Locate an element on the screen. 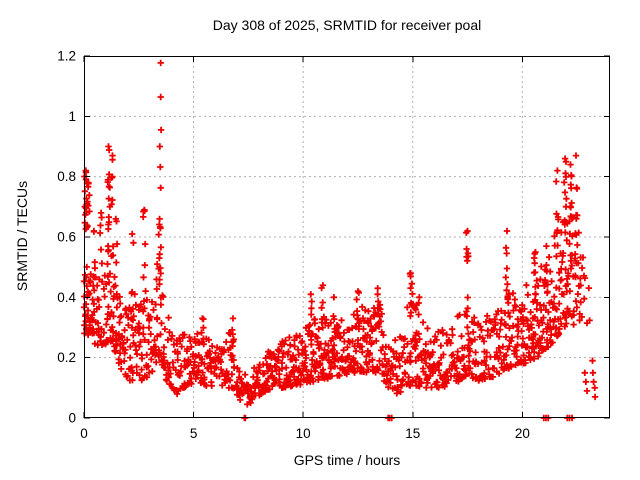  x-tick-label: 0 is located at coordinates (84, 433).